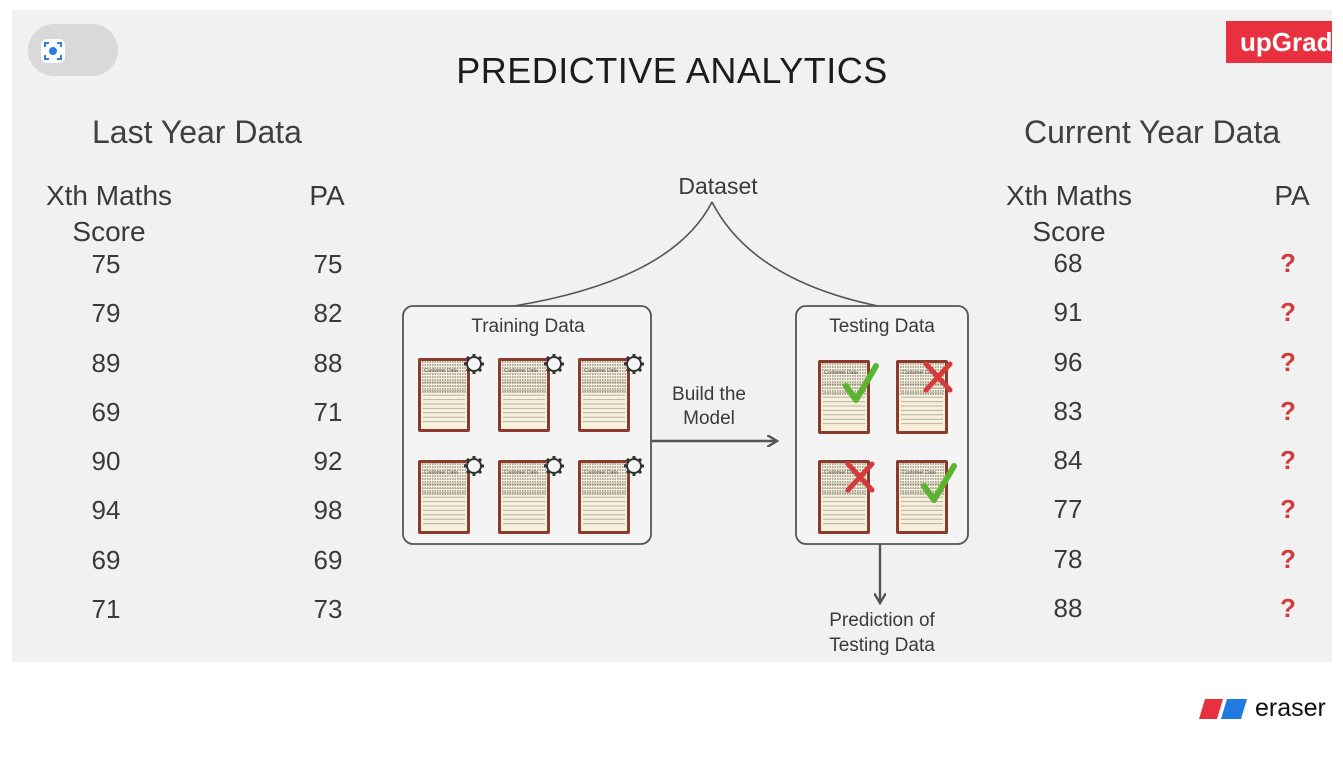  Describe the element at coordinates (53, 51) in the screenshot. I see `screen-capture-icon` at that location.